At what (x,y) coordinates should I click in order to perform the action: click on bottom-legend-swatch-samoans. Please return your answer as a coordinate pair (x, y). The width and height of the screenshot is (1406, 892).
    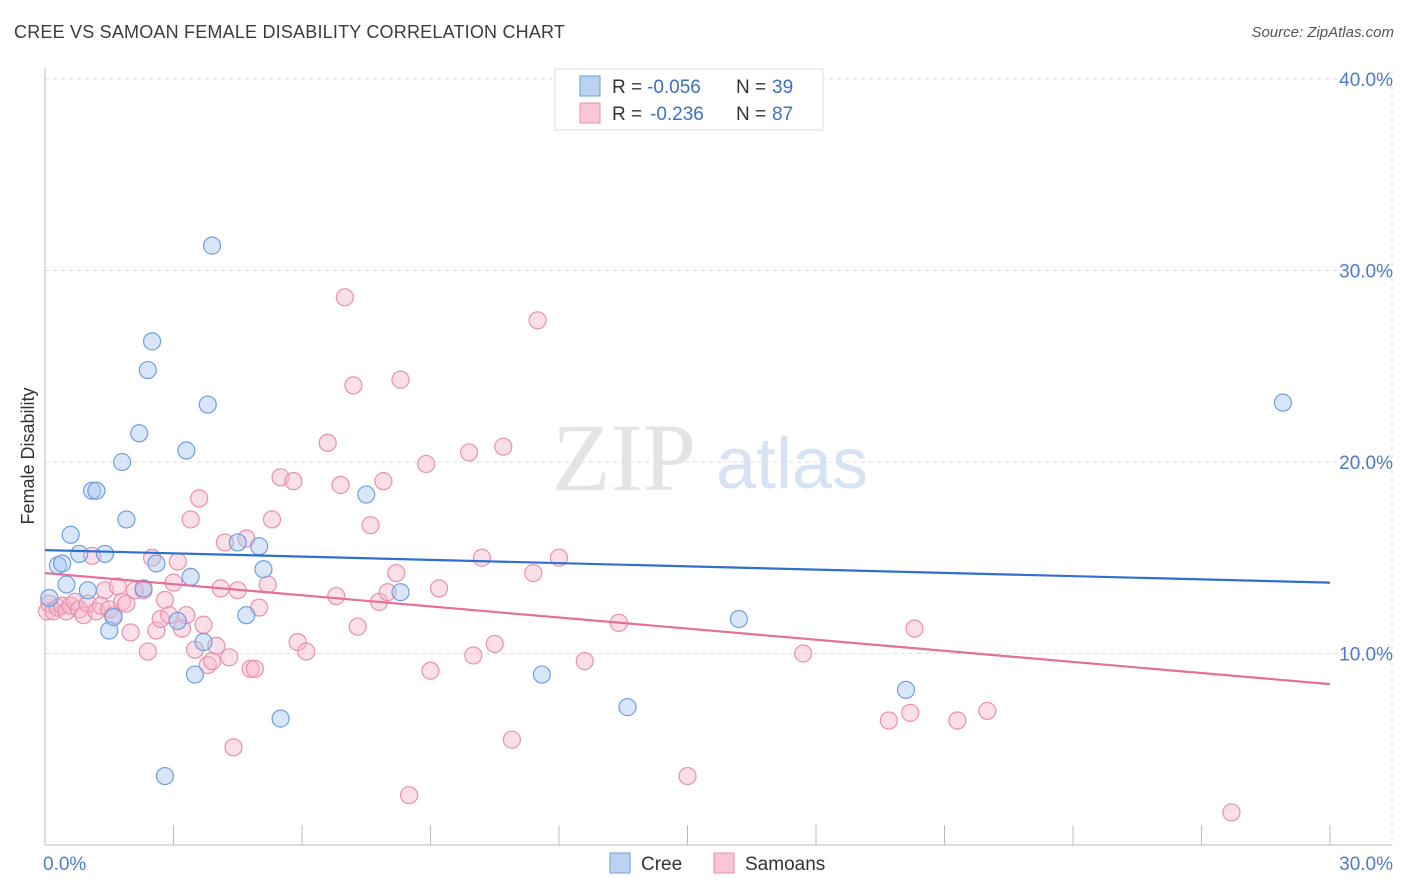
    Looking at the image, I should click on (724, 863).